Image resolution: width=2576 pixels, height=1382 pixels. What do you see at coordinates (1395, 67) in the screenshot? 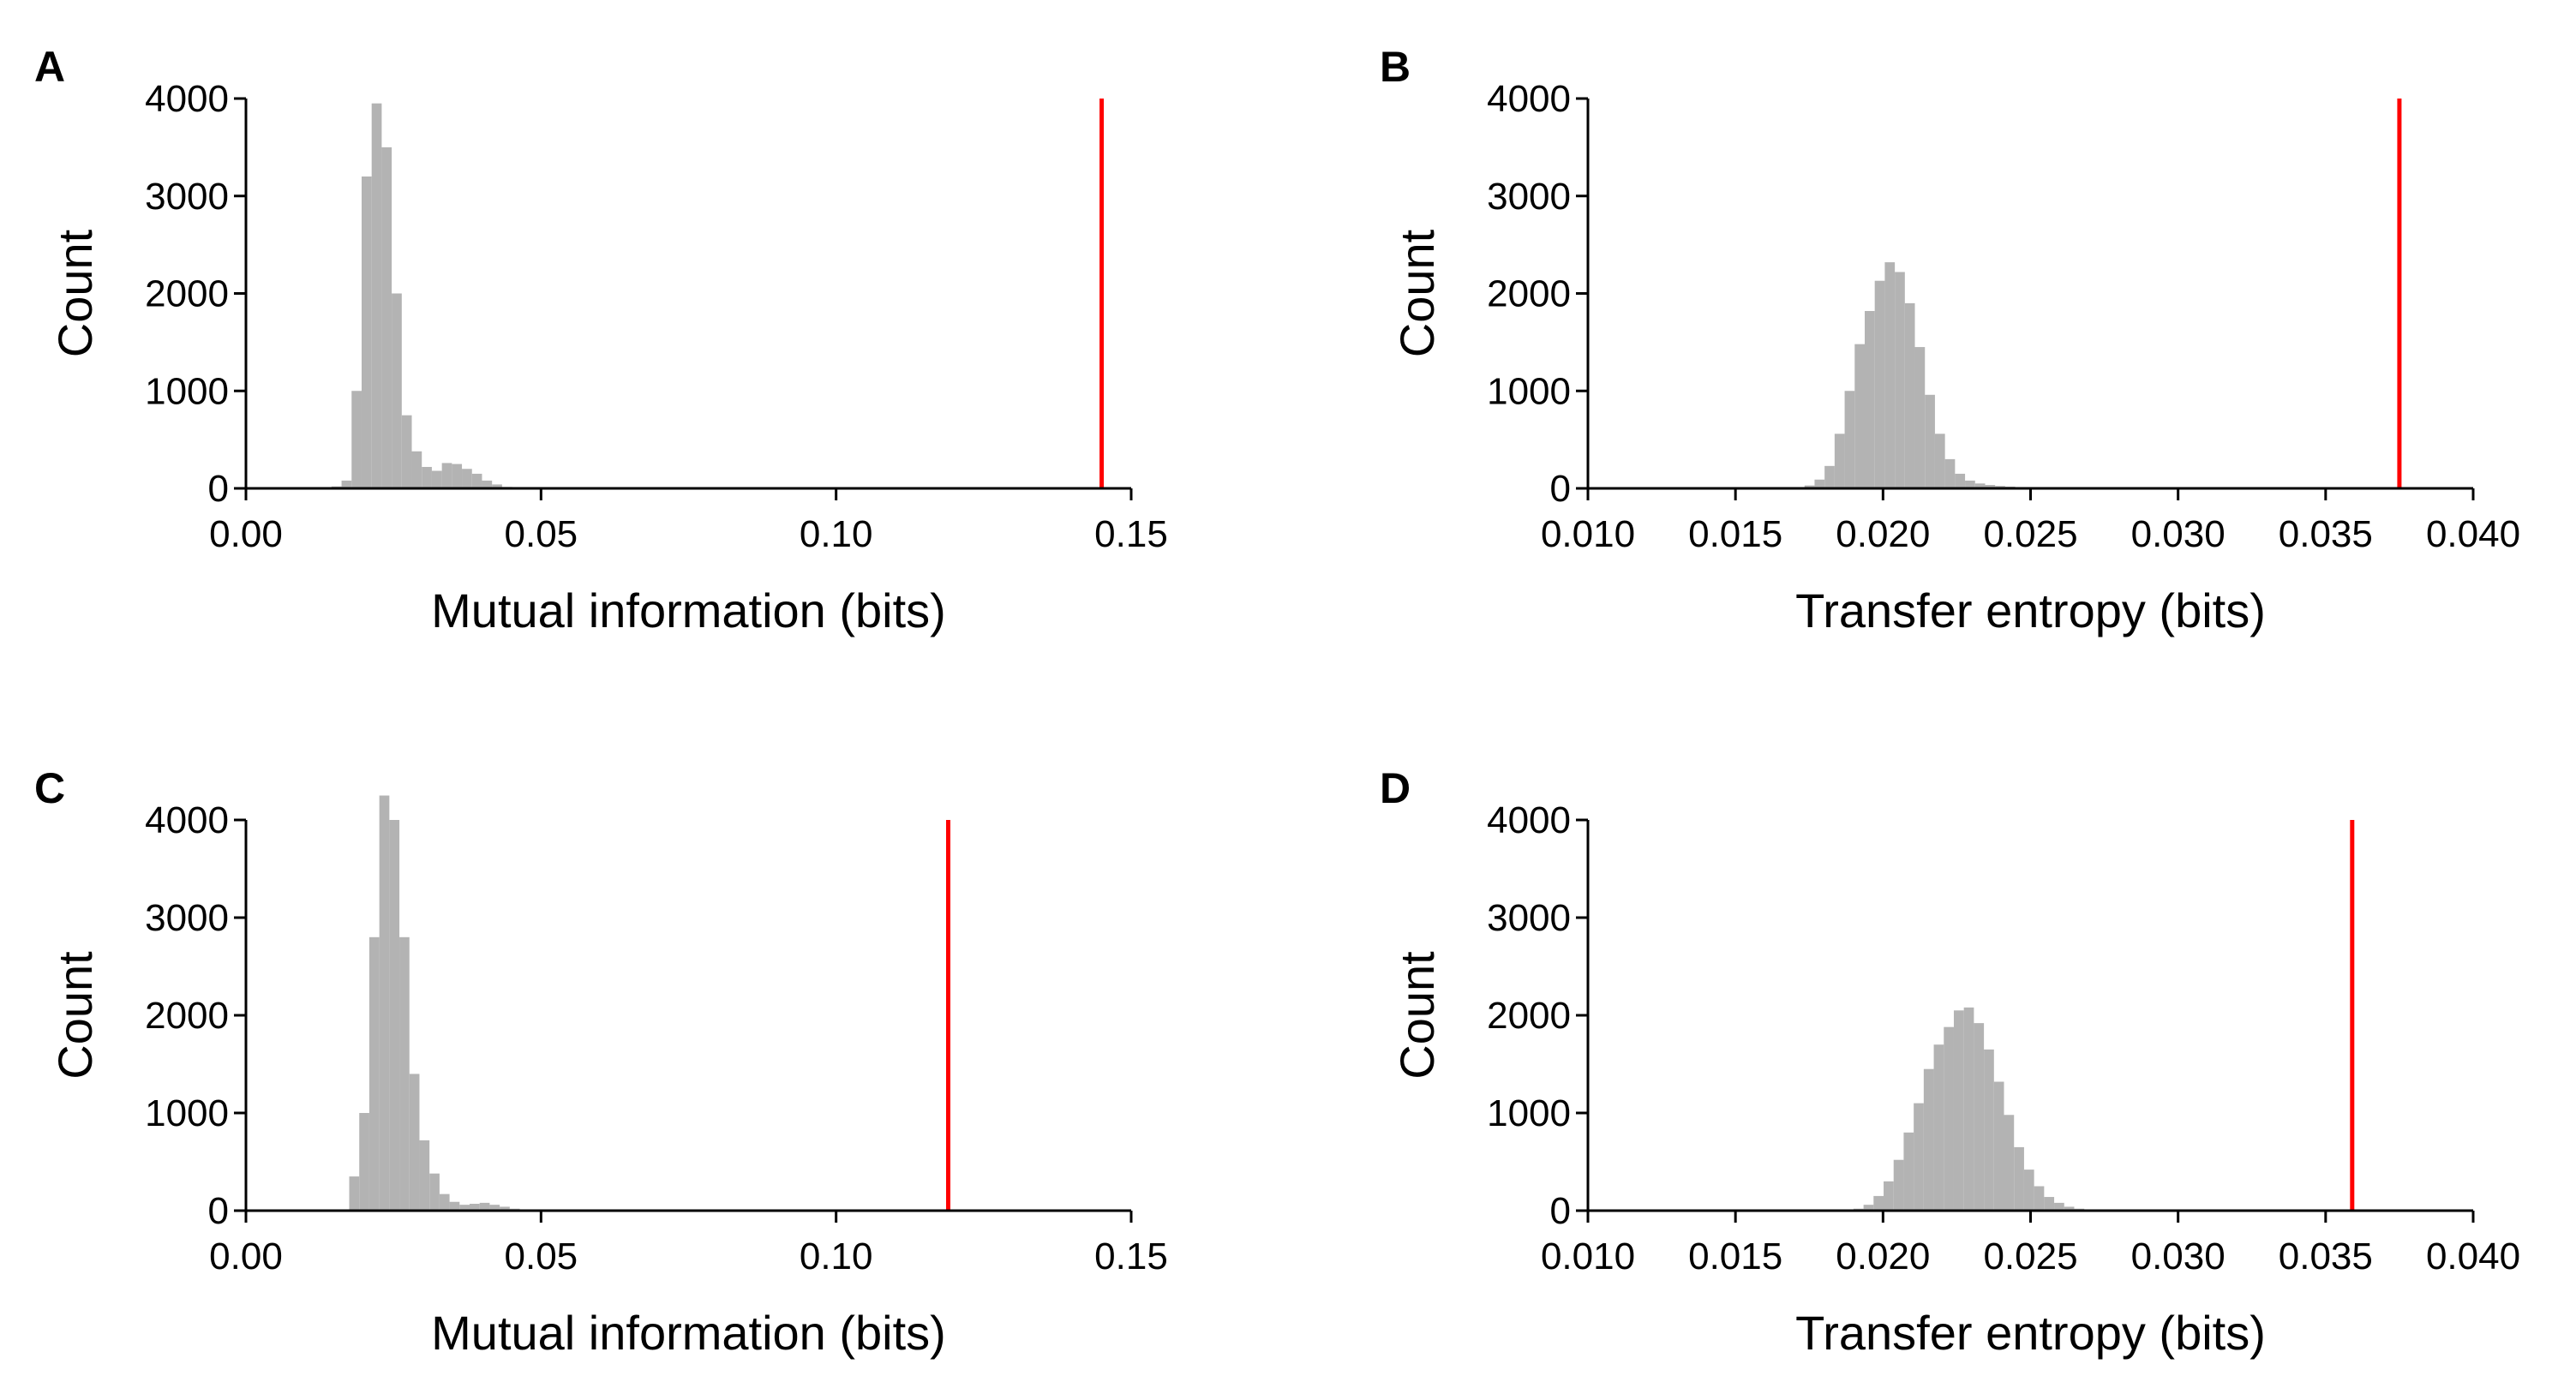
I see `panel-letter: B` at bounding box center [1395, 67].